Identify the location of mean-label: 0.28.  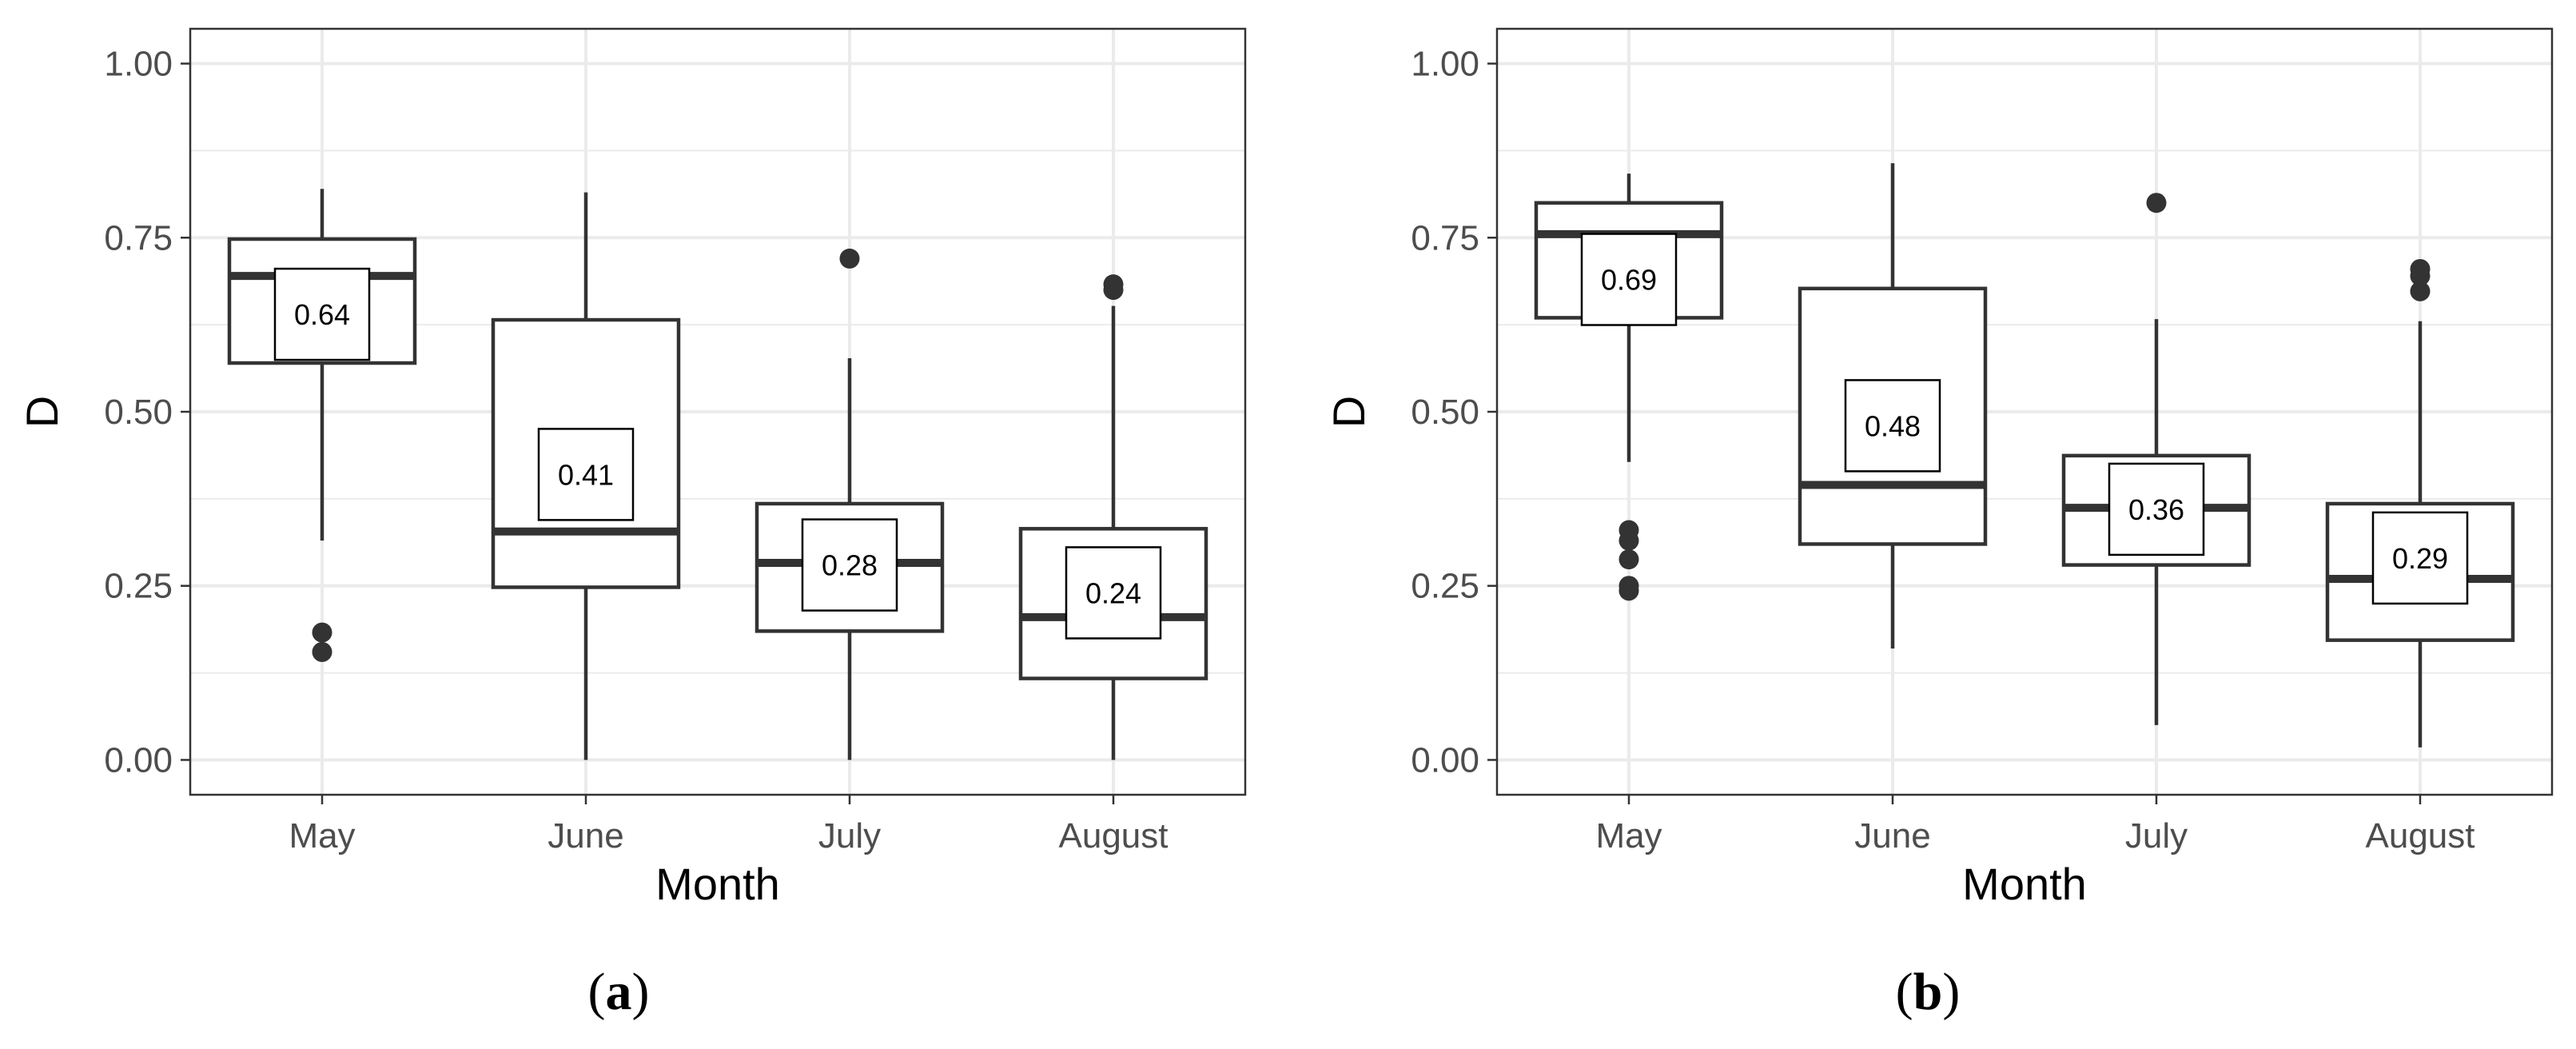
(850, 566).